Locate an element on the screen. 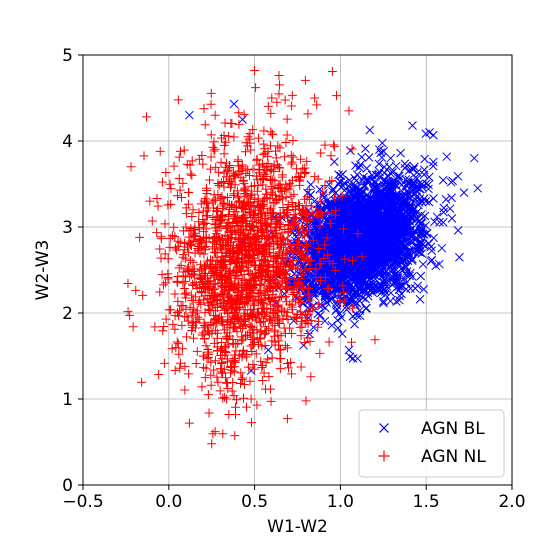 The height and width of the screenshot is (550, 550). x-tick-label: 1.5 is located at coordinates (426, 502).